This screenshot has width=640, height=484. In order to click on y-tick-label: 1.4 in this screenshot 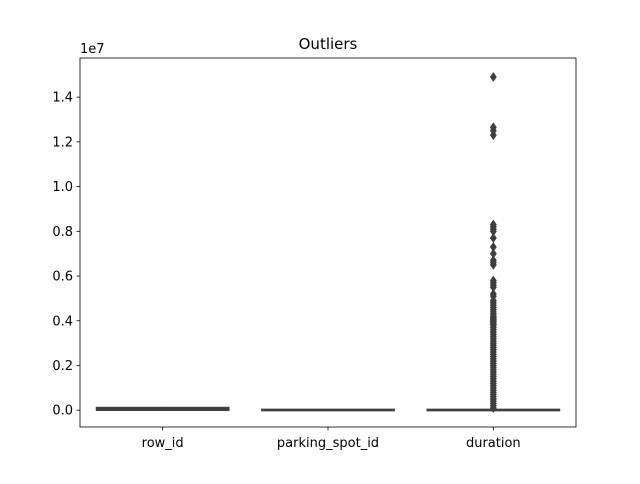, I will do `click(62, 98)`.